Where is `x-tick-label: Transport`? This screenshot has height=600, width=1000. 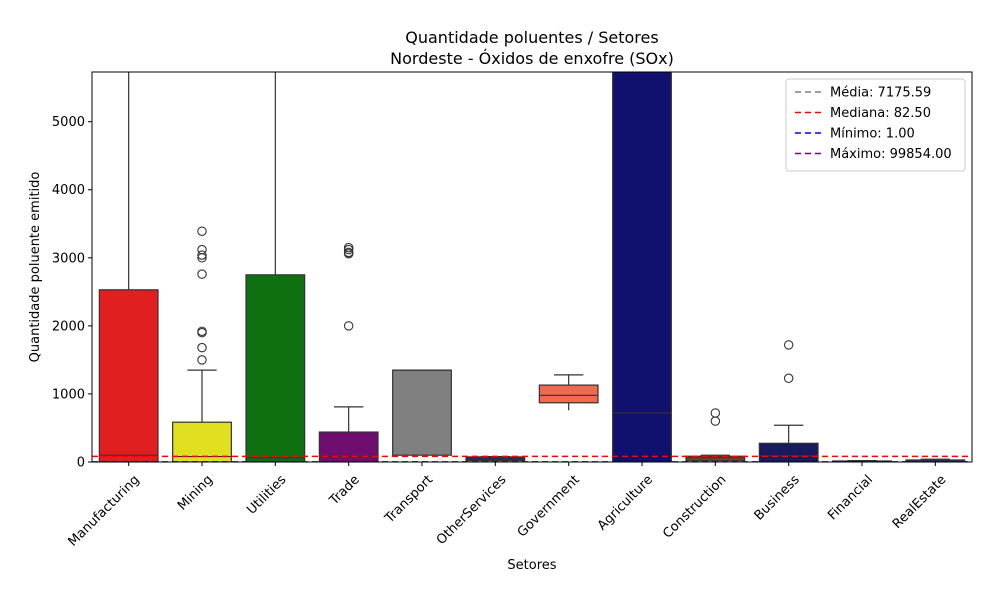
x-tick-label: Transport is located at coordinates (409, 499).